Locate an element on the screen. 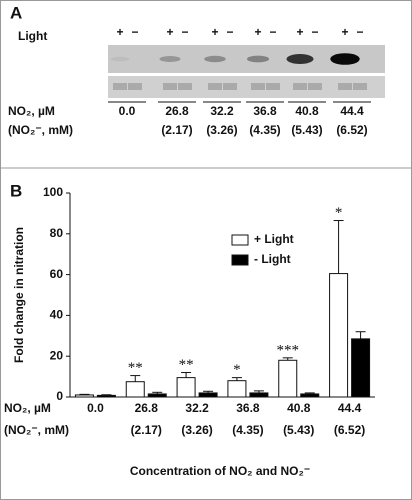 Image resolution: width=412 pixels, height=500 pixels. loading-strip is located at coordinates (246, 87).